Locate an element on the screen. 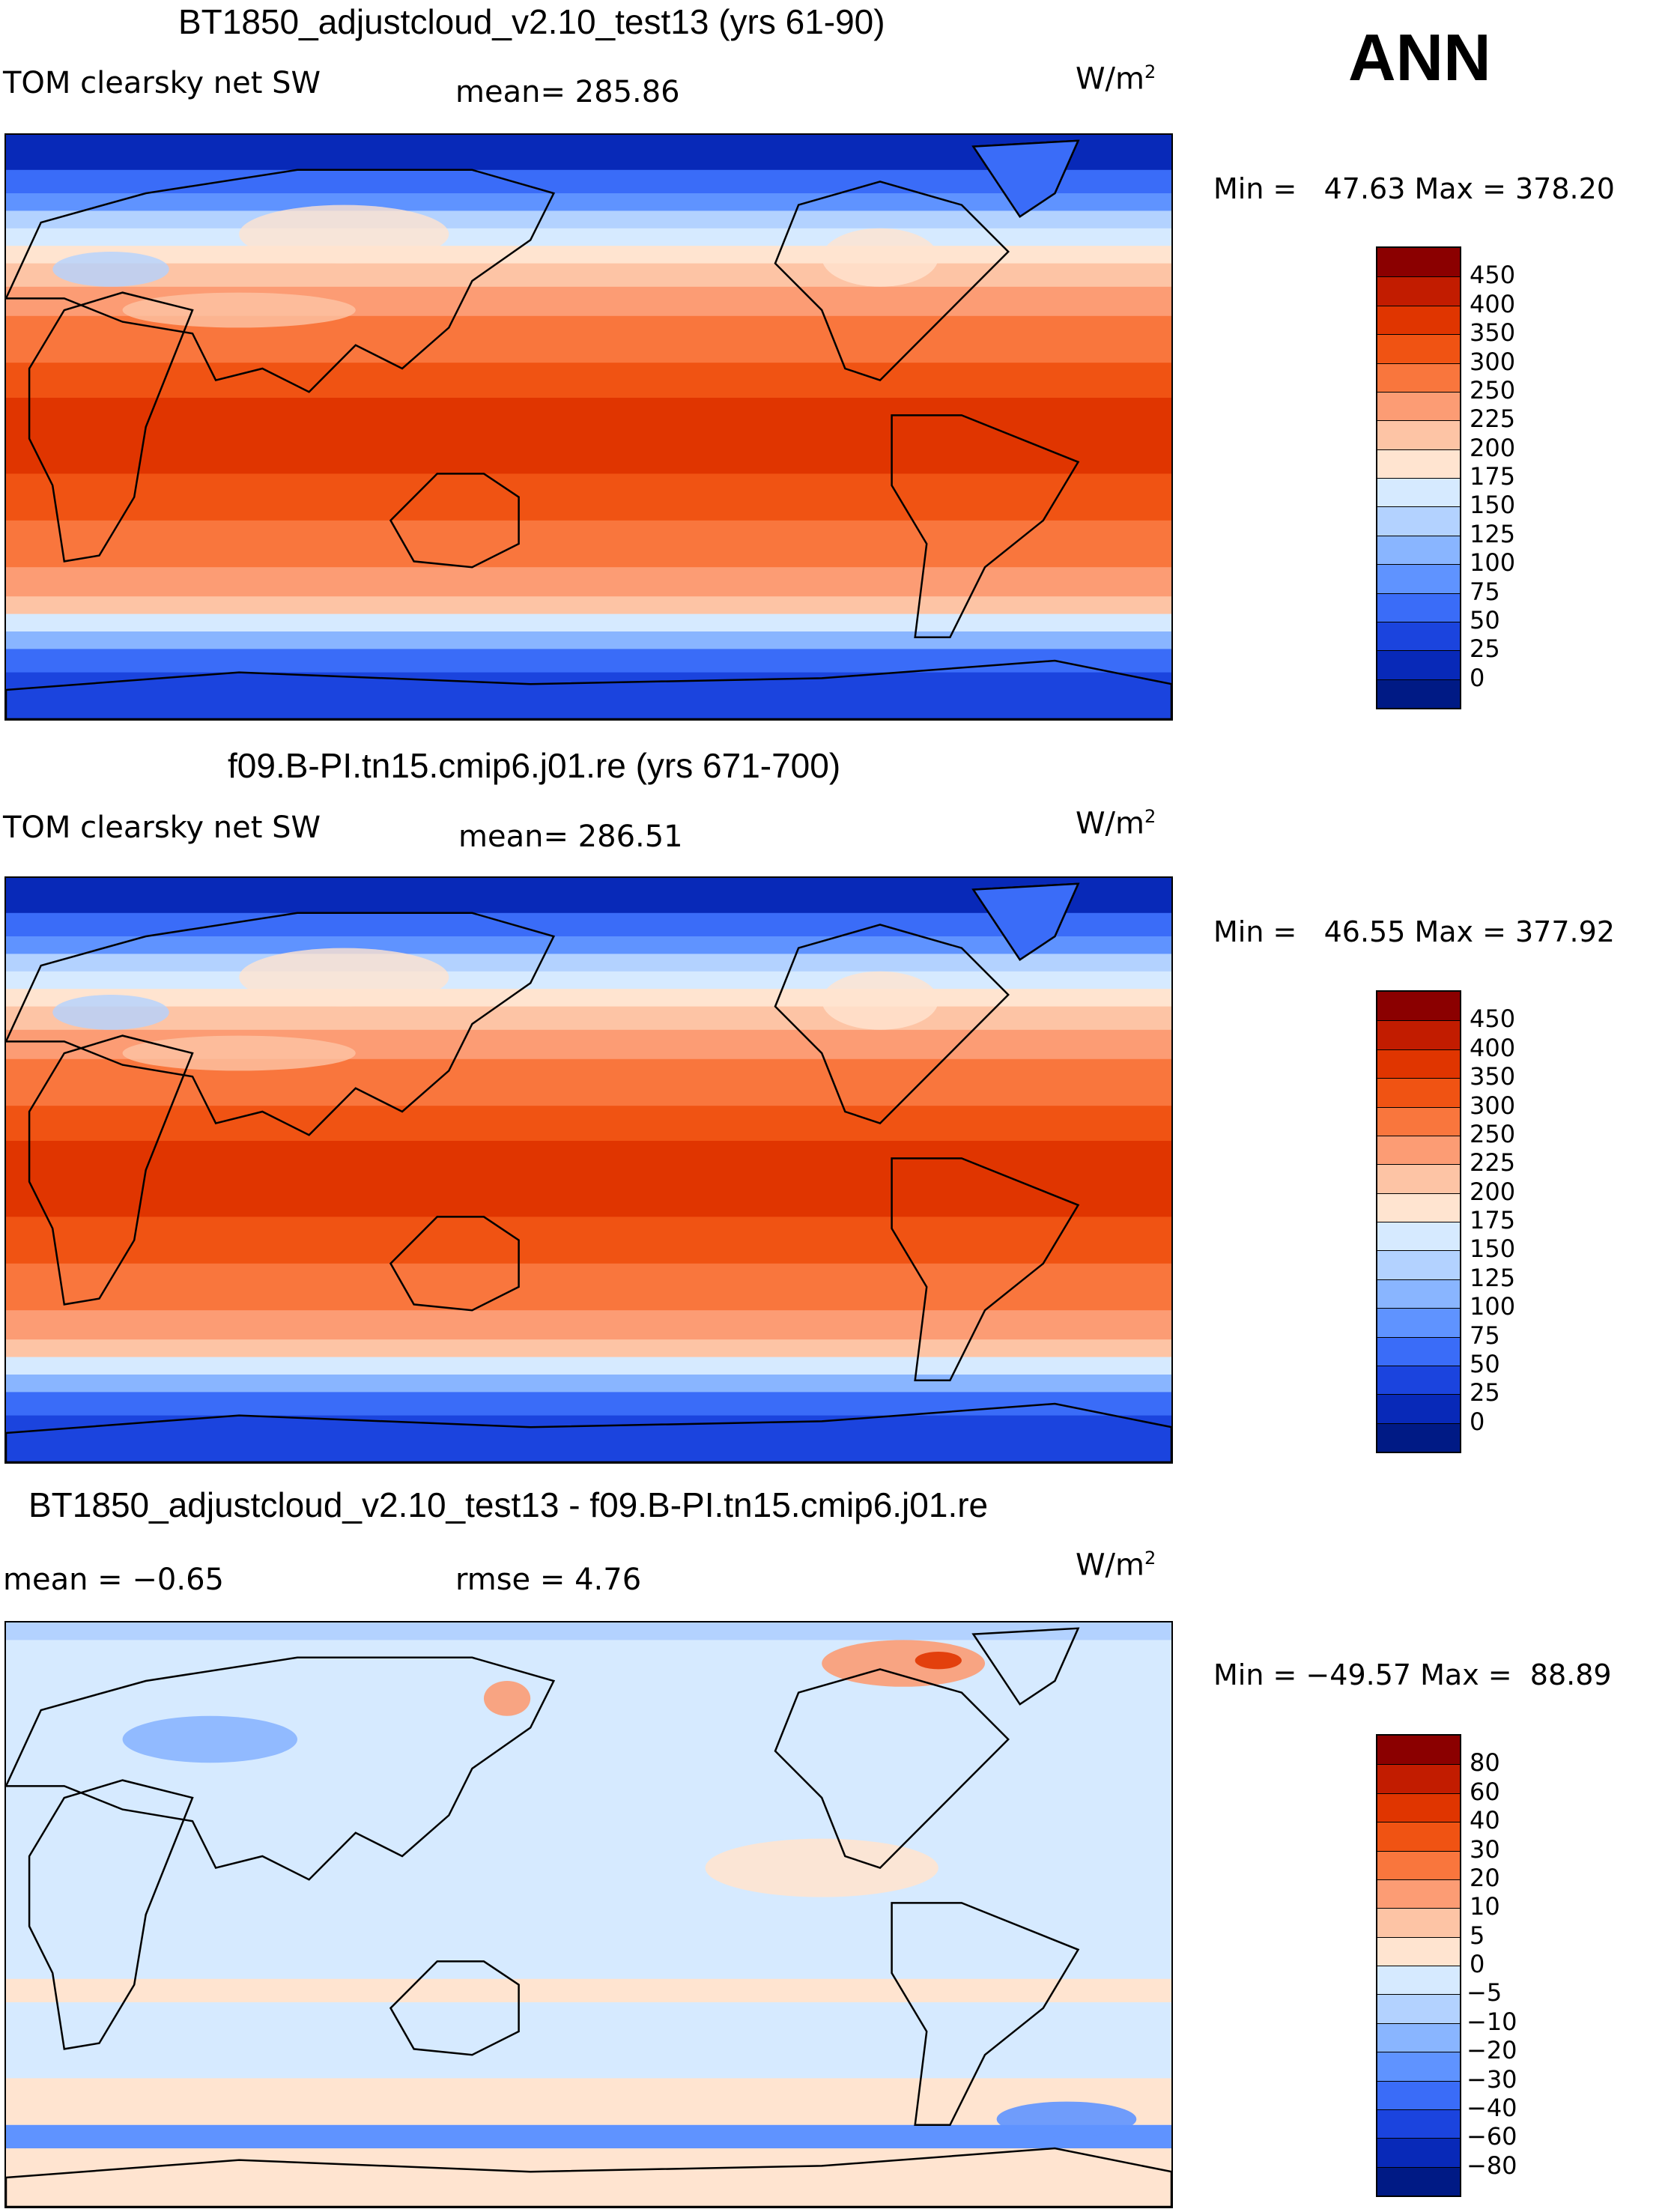  panel2-field-label: TOM clearsky net SW is located at coordinates (162, 827).